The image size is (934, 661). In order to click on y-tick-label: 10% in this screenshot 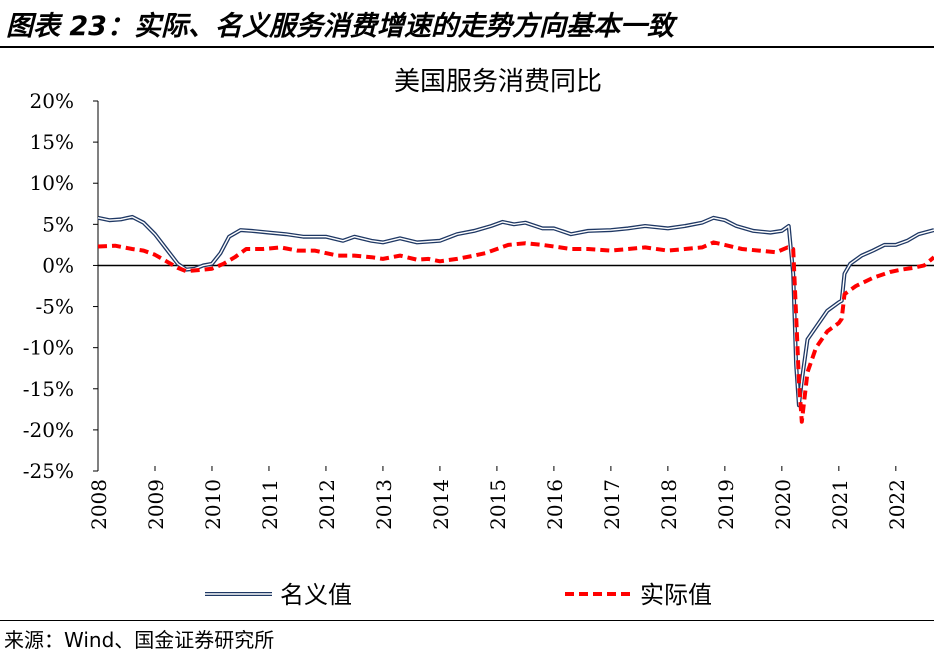, I will do `click(52, 183)`.